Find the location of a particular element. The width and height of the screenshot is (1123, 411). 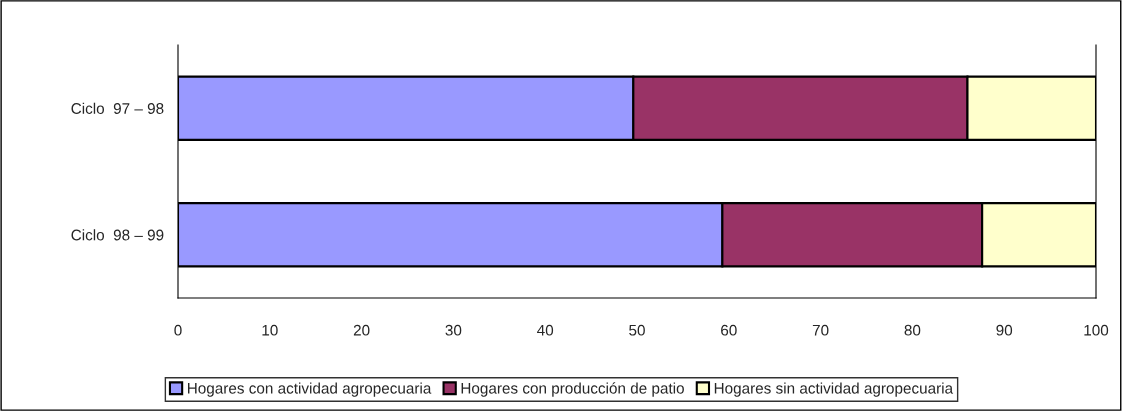

x-tick-label: 50 is located at coordinates (637, 330).